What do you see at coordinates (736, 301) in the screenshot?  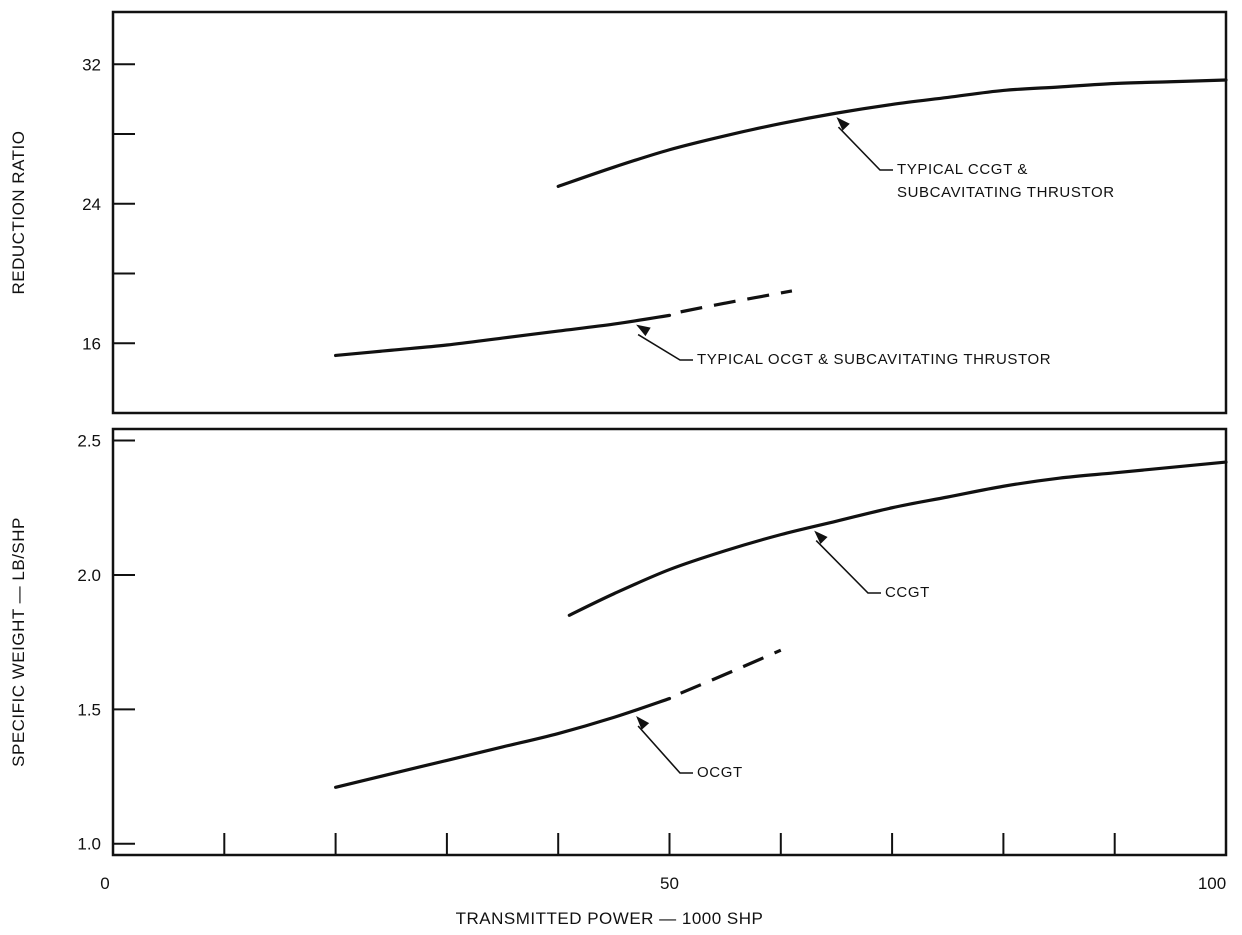 I see `top-series-typical-ocgt-subcavitating-thrustor-extrapolated` at bounding box center [736, 301].